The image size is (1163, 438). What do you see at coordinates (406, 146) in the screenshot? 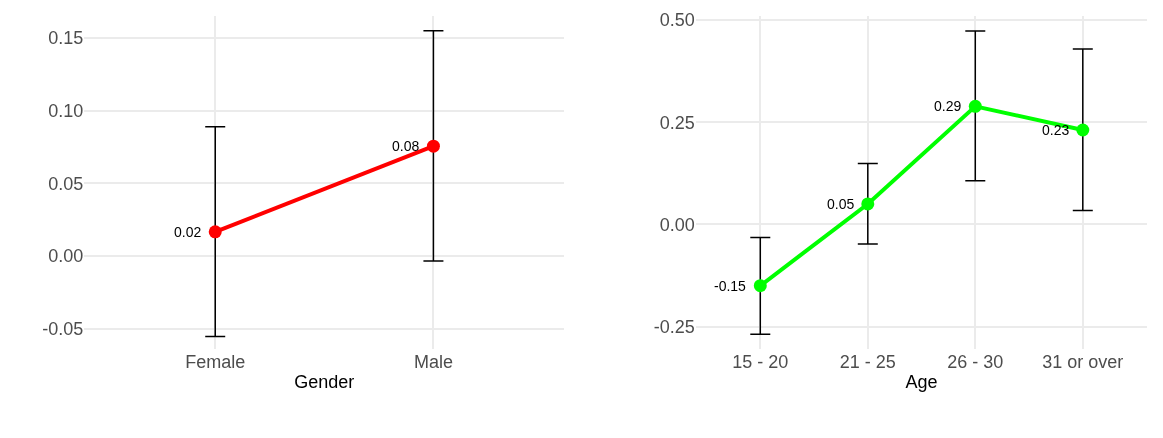
I see `data-label: 0.08` at bounding box center [406, 146].